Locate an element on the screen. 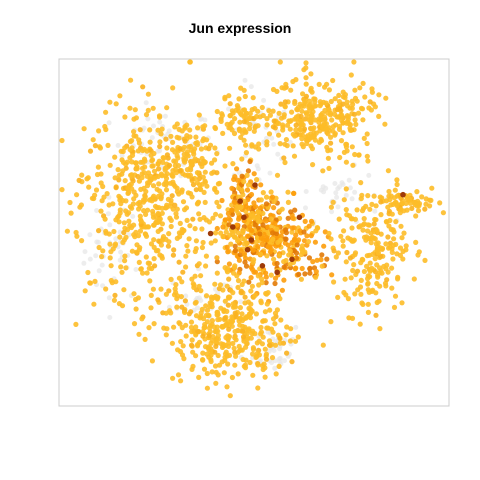 This screenshot has height=480, width=480. high-expression-point is located at coordinates (233, 227).